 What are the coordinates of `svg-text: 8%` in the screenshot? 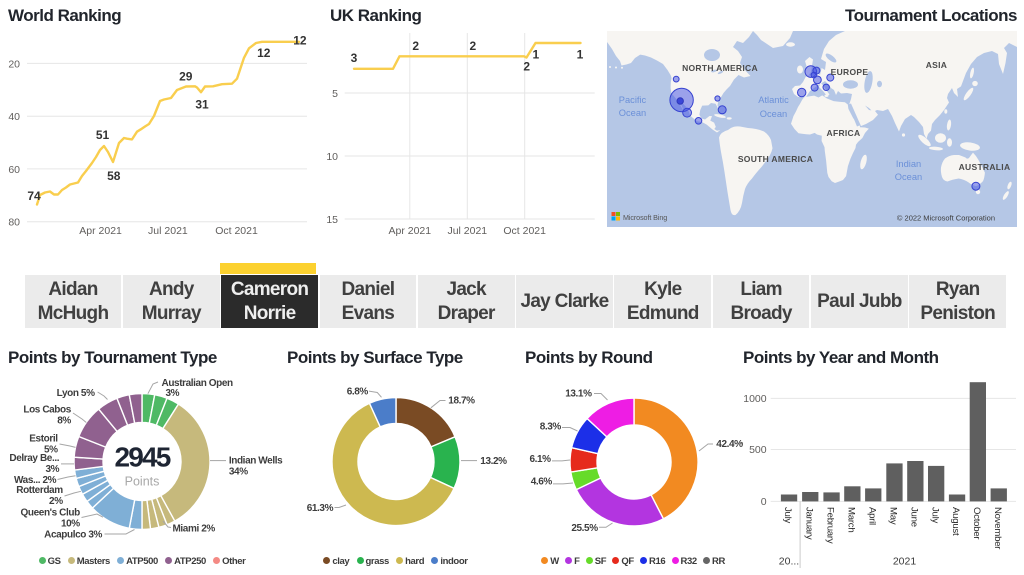 It's located at (64, 420).